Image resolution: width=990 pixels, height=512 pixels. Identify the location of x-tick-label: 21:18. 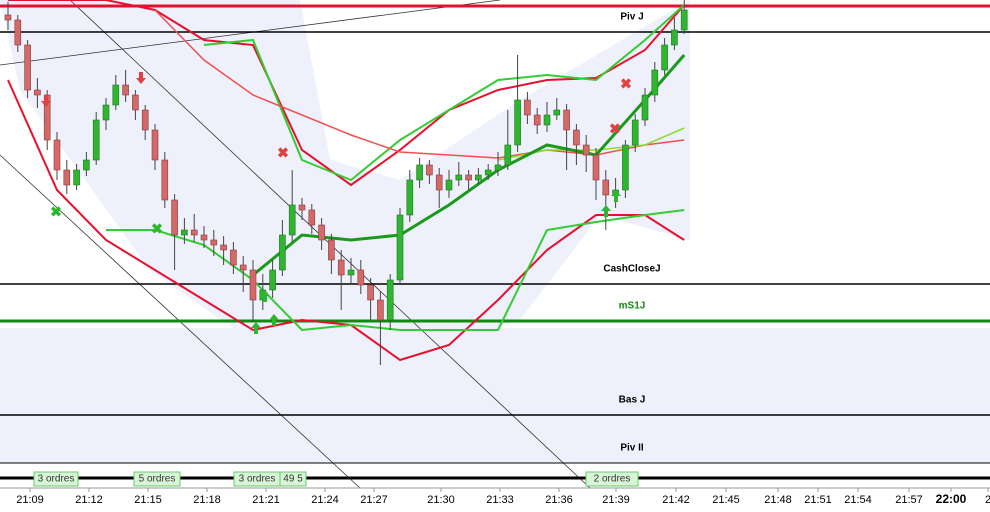
(207, 500).